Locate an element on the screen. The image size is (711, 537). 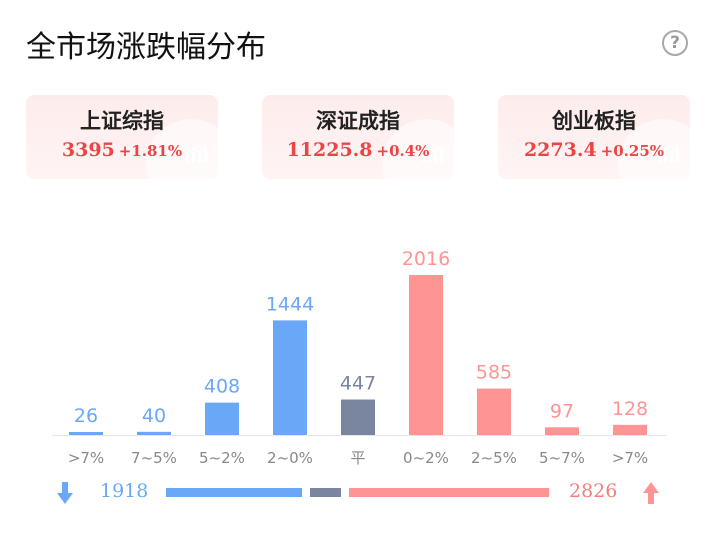
down-count: 1918 is located at coordinates (124, 491).